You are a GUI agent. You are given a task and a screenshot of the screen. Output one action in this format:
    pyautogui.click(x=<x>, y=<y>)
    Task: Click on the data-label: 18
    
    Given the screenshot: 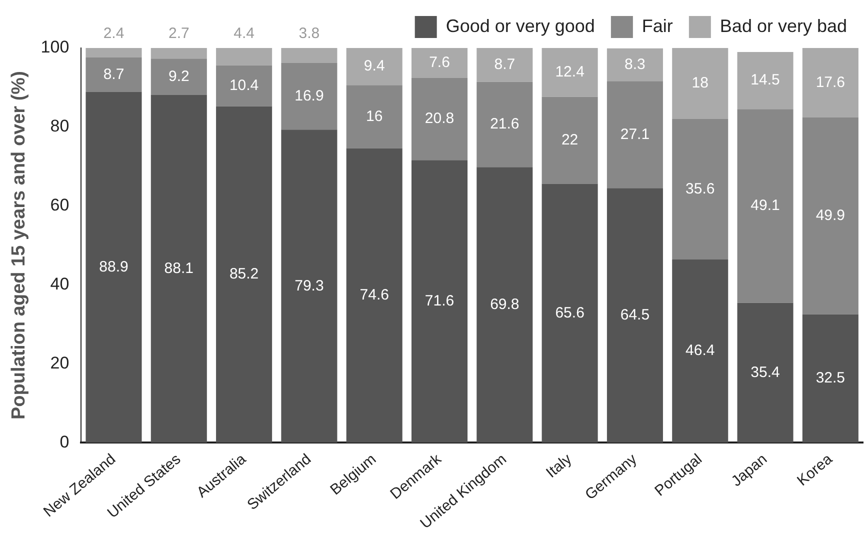 What is the action you would take?
    pyautogui.click(x=700, y=83)
    